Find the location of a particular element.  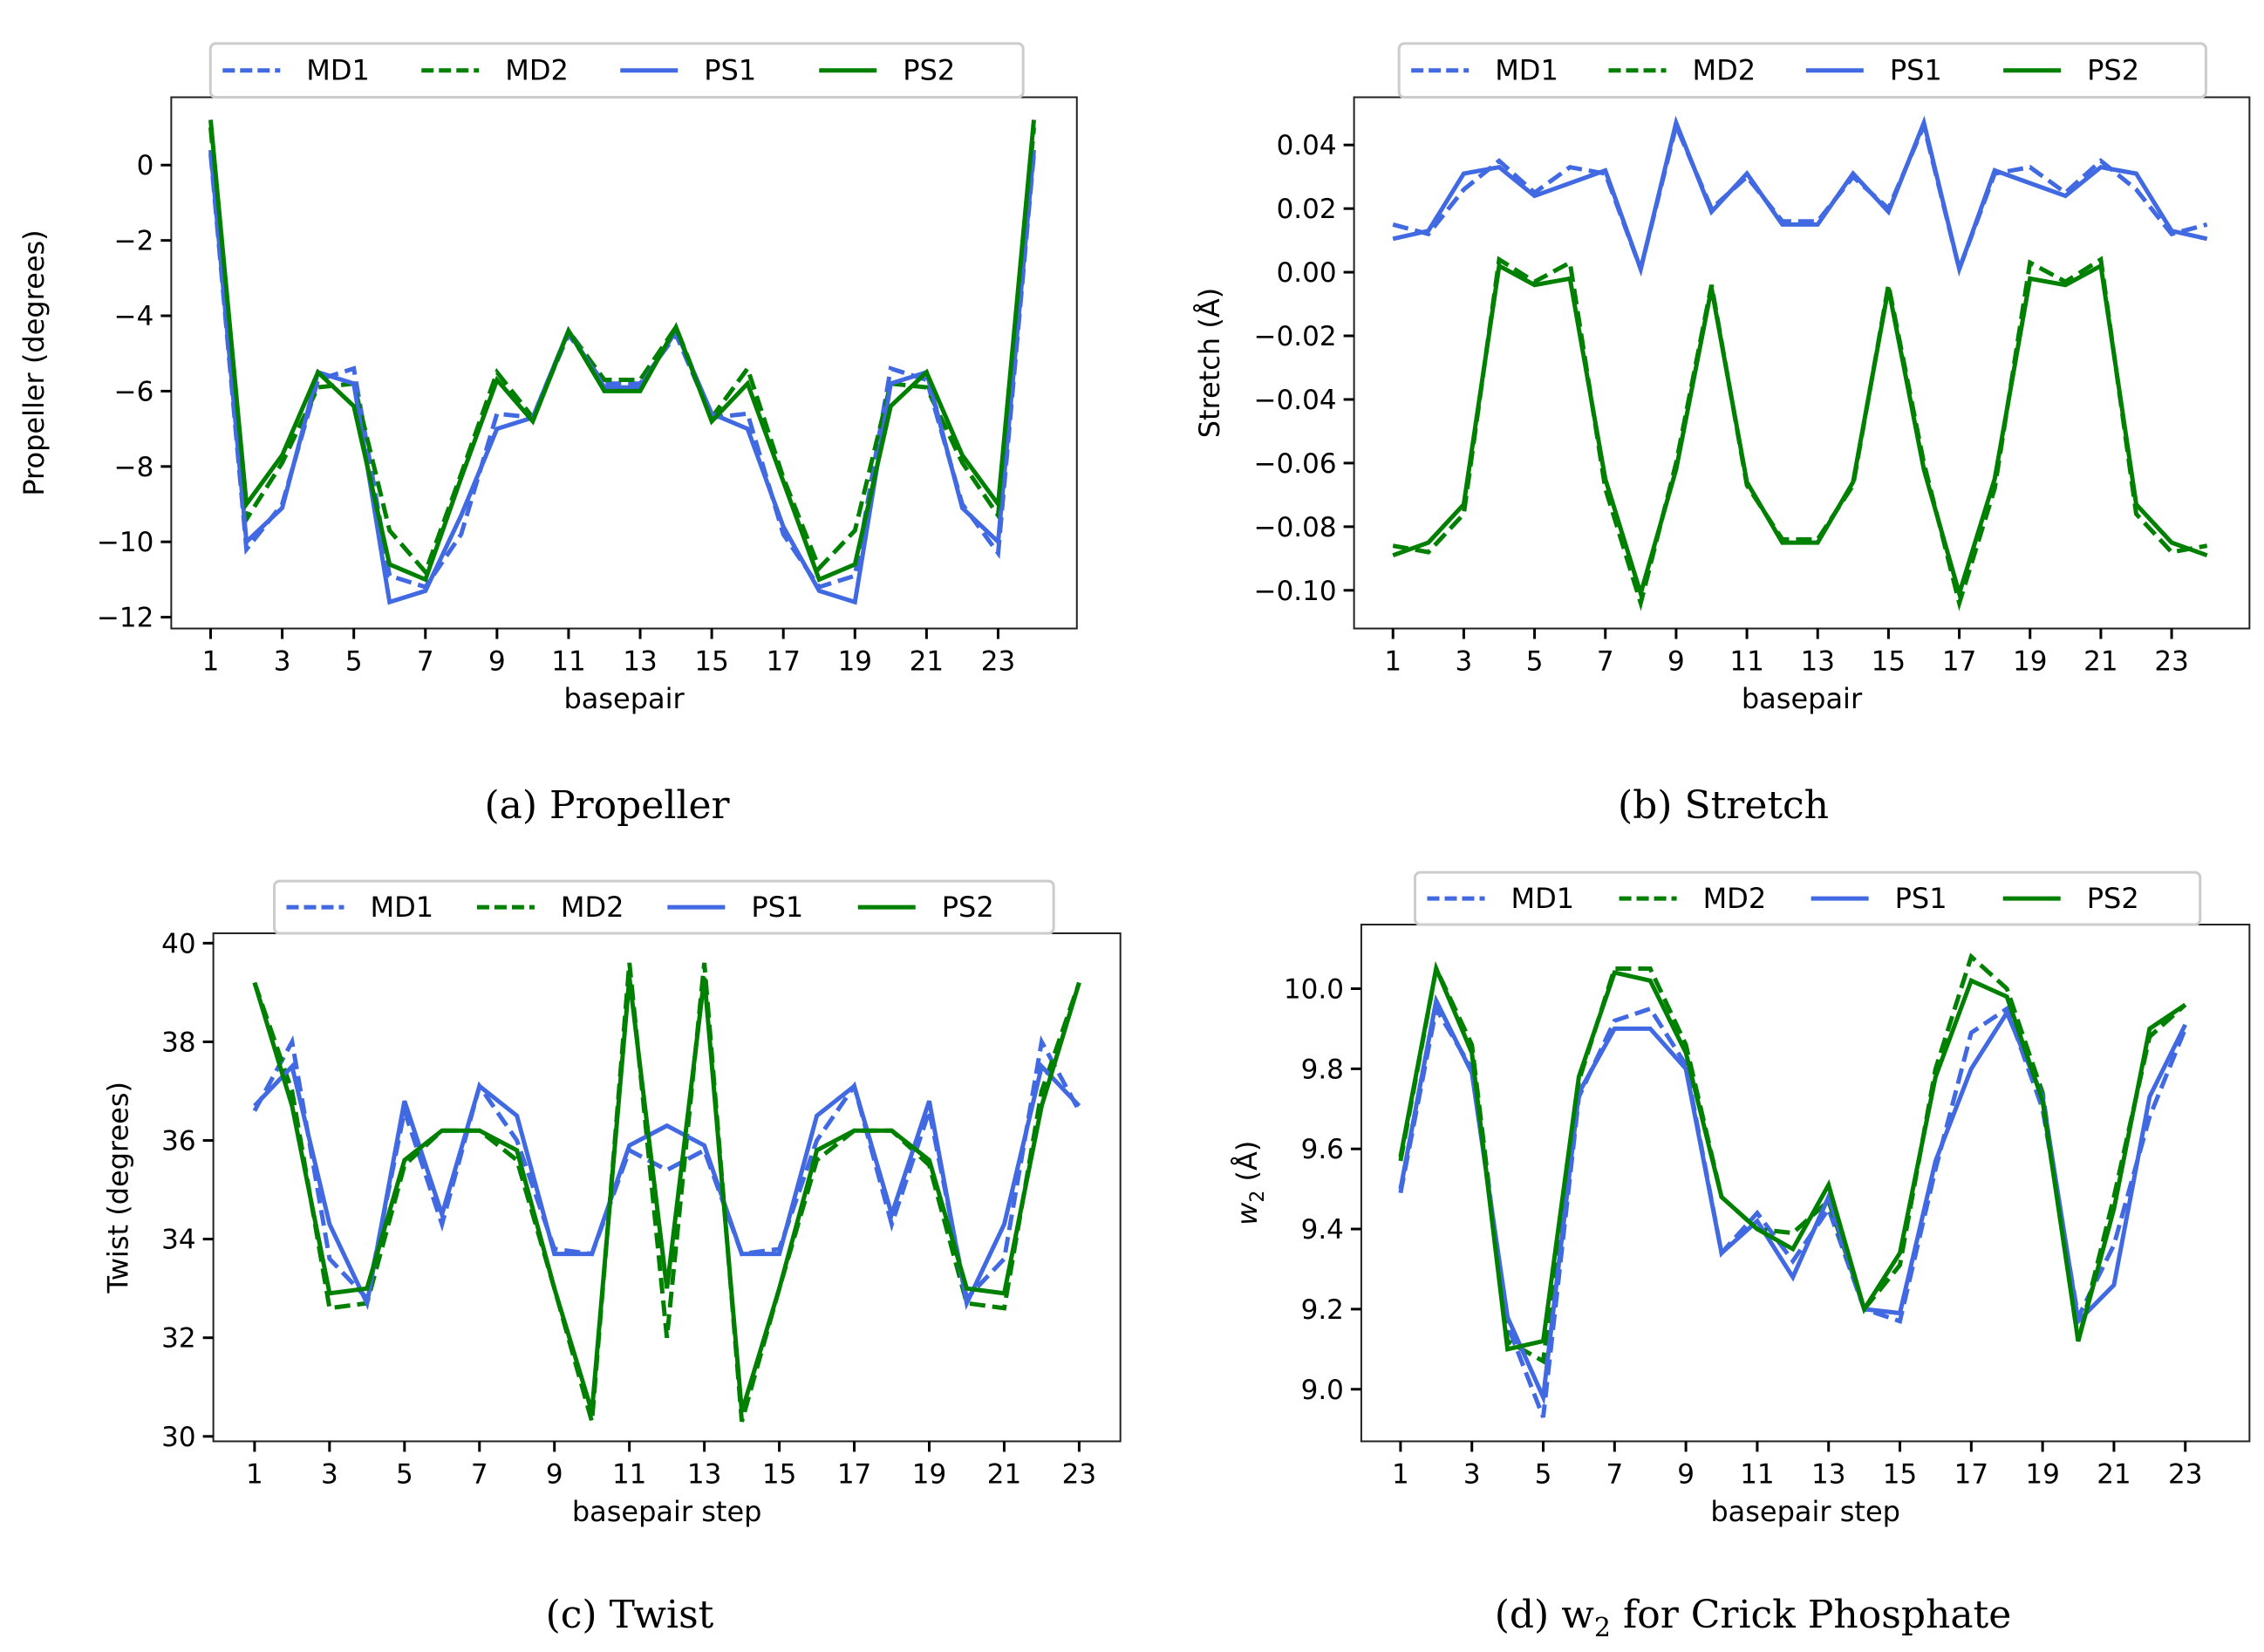

caption-text: (c) Twist is located at coordinates (629, 1615).